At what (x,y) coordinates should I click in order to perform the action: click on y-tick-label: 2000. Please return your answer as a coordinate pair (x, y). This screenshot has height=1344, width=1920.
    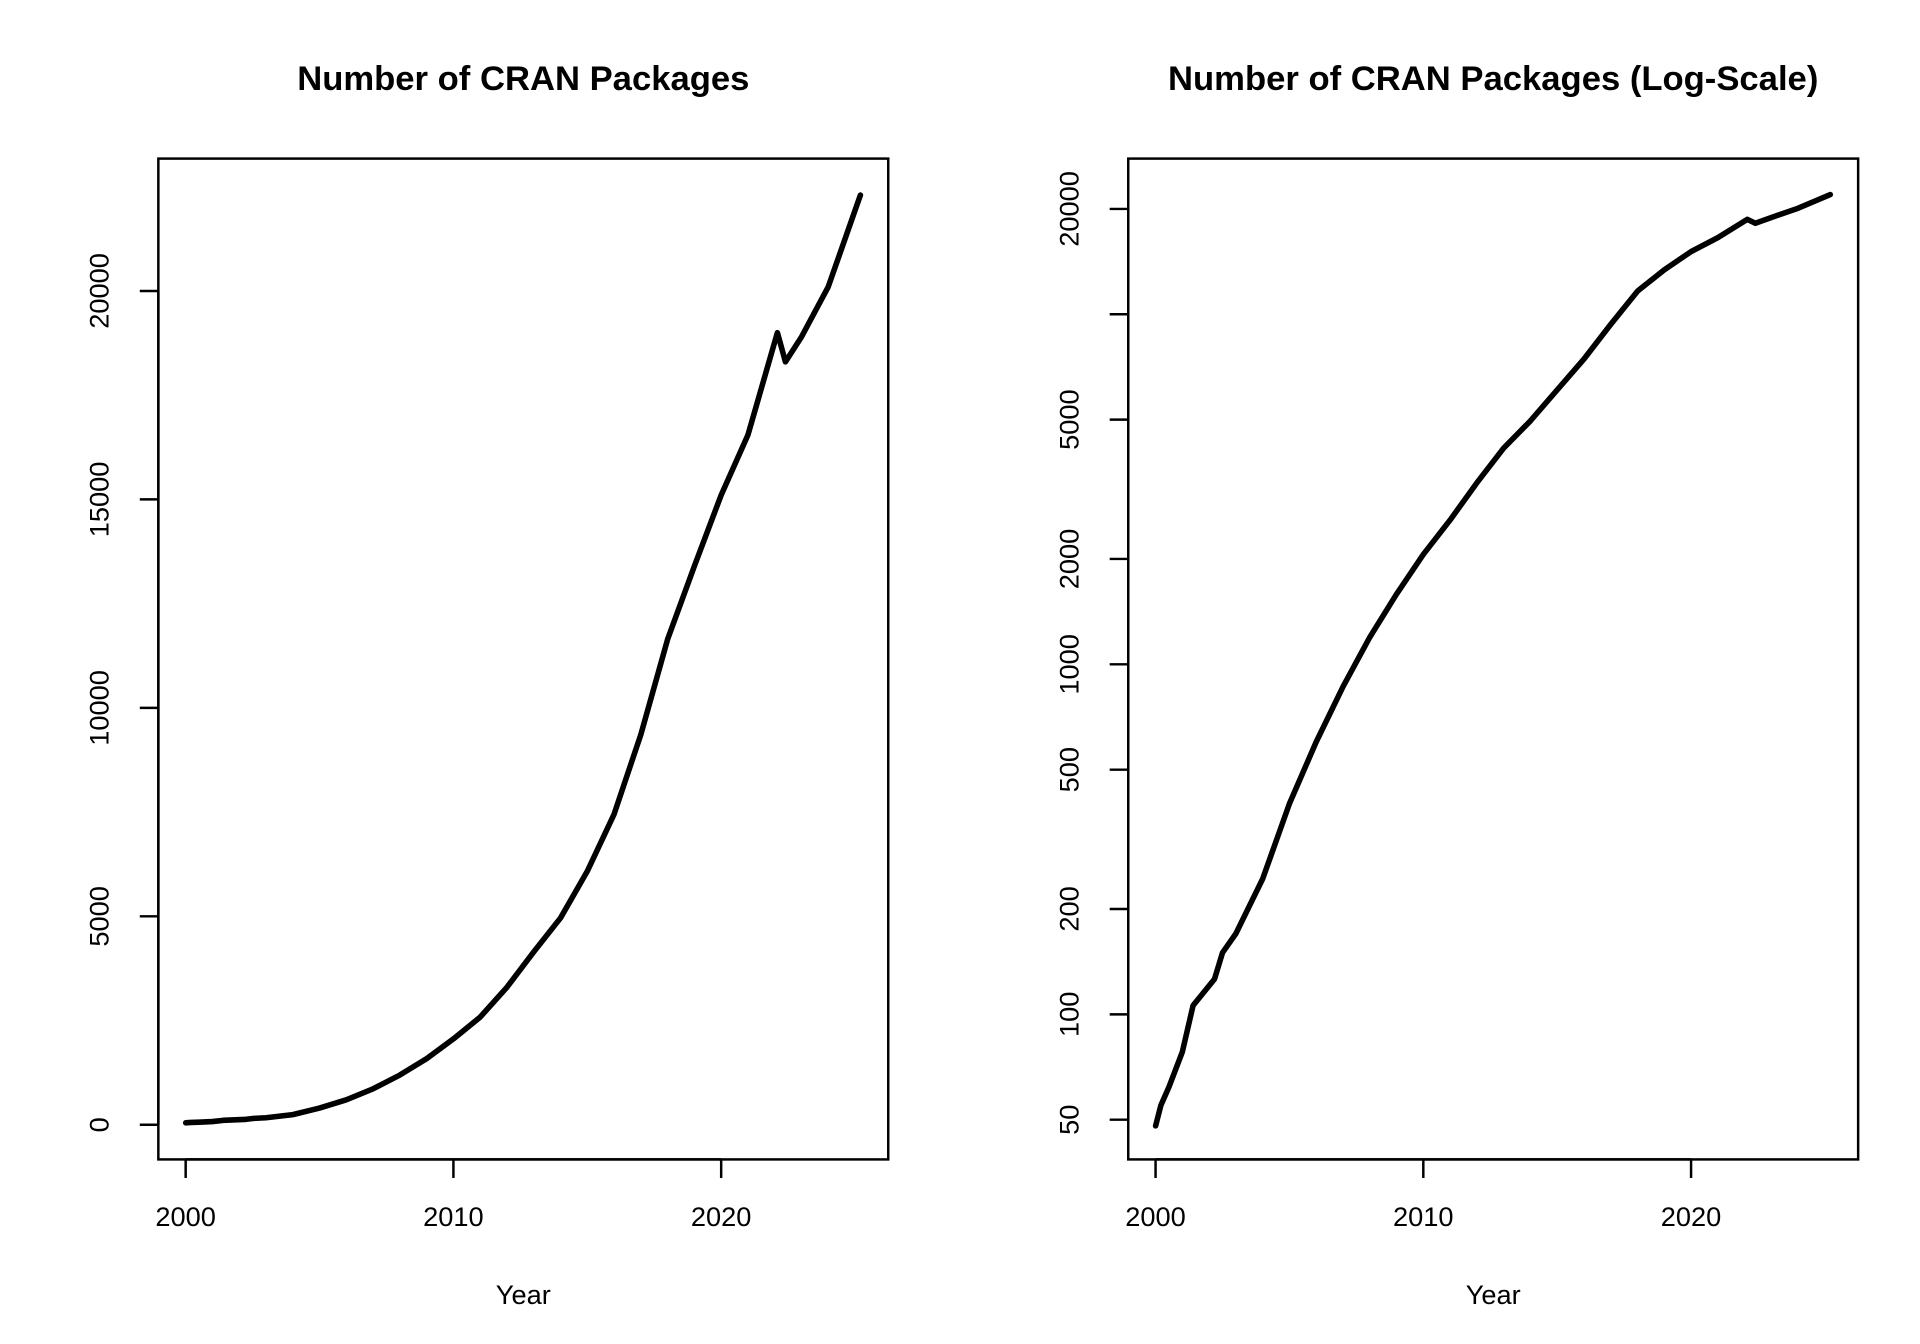
    Looking at the image, I should click on (1069, 559).